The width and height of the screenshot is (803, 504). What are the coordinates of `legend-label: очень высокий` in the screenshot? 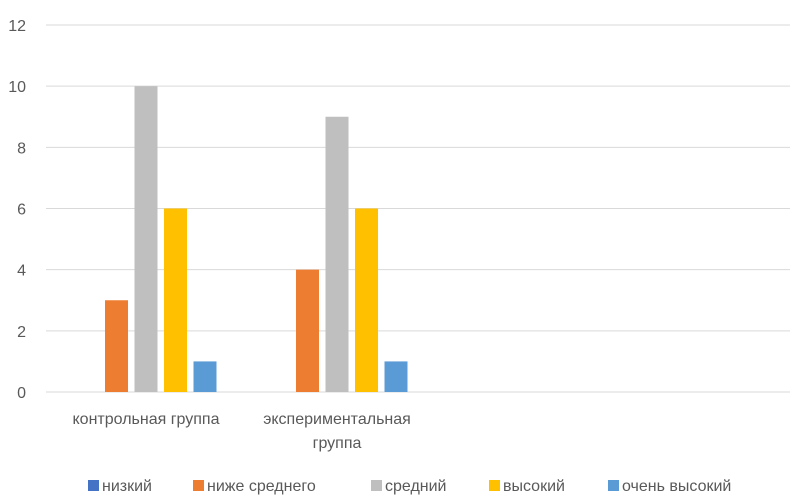 It's located at (676, 486).